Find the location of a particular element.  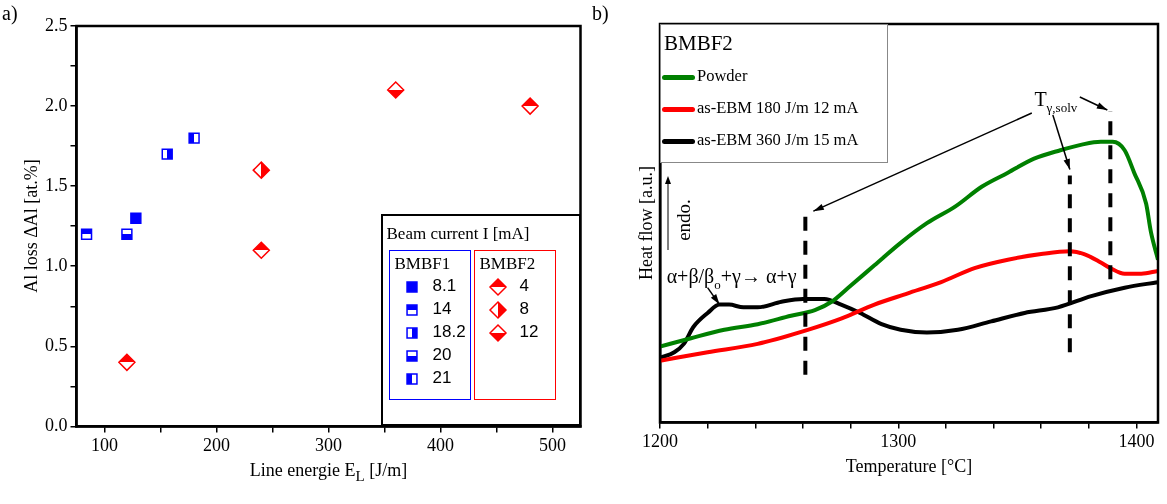

legend-label: 21 is located at coordinates (442, 378).